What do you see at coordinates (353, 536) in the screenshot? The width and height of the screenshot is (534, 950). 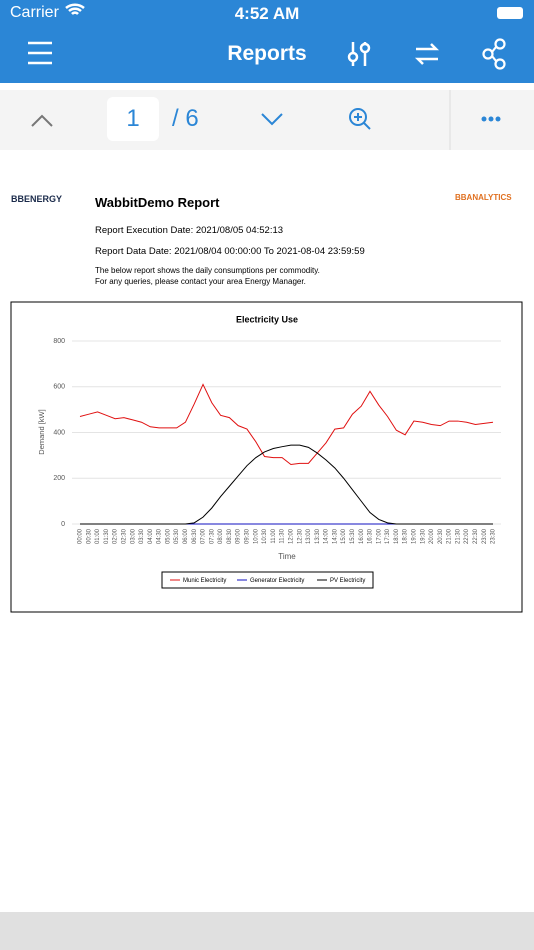 I see `x-tick-label: 15:30` at bounding box center [353, 536].